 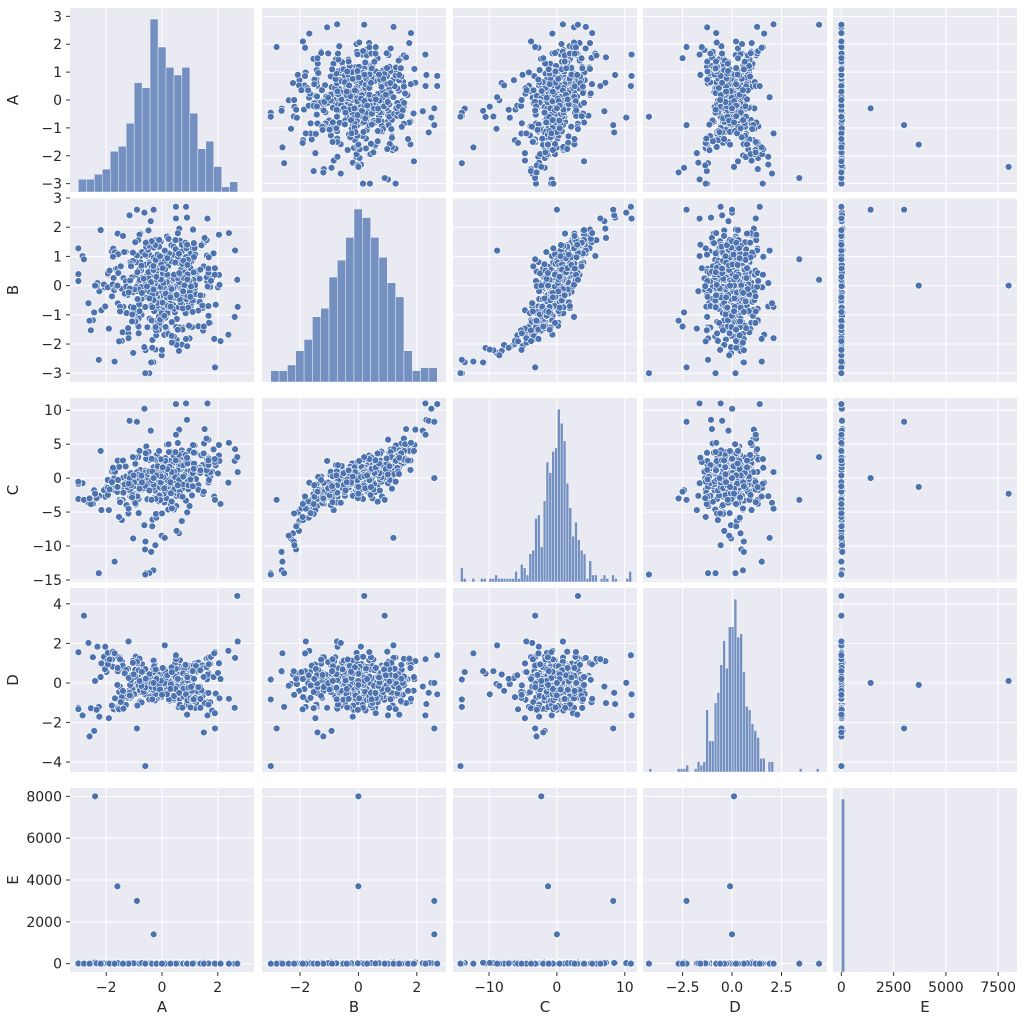 I want to click on panel-B-vs-E, so click(x=925, y=289).